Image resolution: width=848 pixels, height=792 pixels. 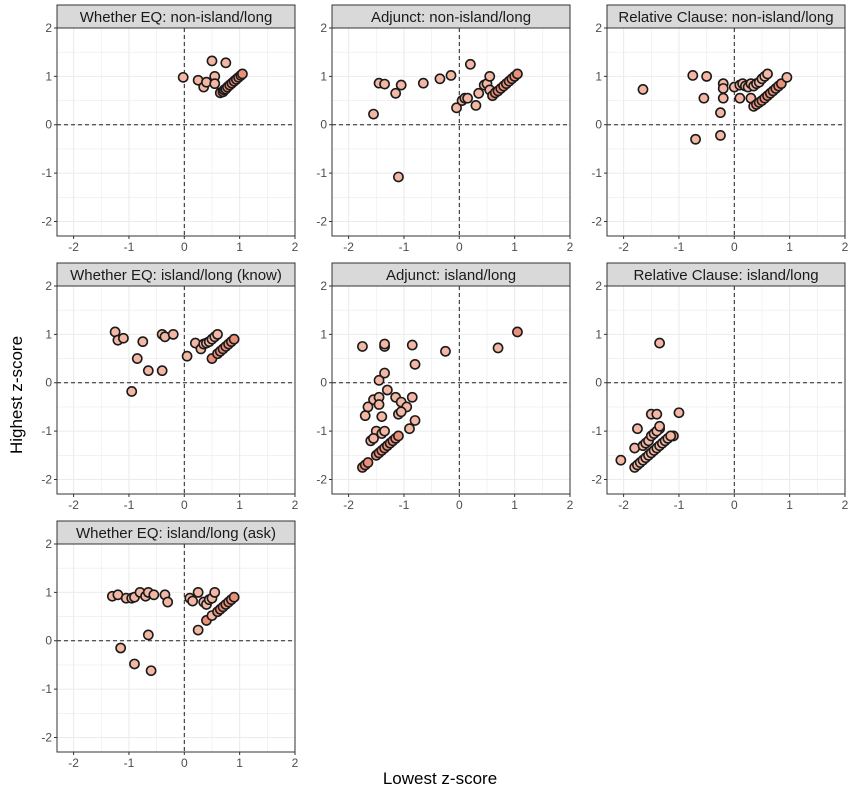 What do you see at coordinates (176, 275) in the screenshot?
I see `facet-title: Whether EQ: island/long (know)` at bounding box center [176, 275].